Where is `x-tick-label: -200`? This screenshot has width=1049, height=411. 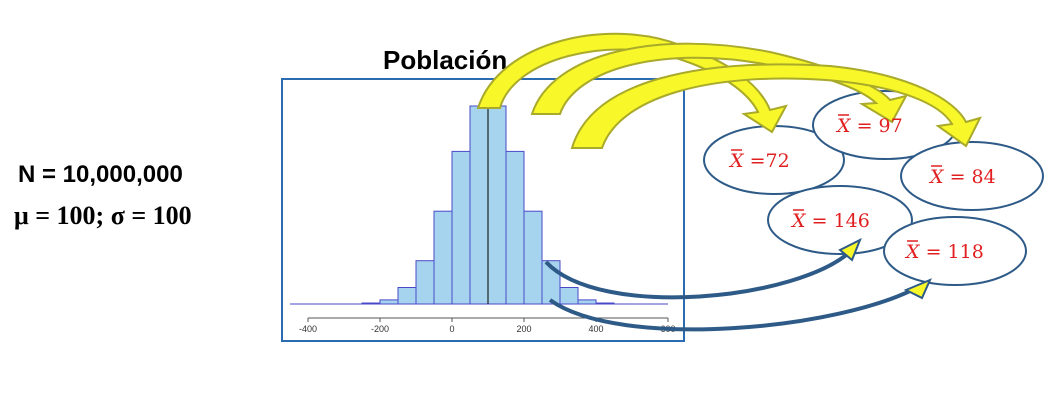
x-tick-label: -200 is located at coordinates (380, 329).